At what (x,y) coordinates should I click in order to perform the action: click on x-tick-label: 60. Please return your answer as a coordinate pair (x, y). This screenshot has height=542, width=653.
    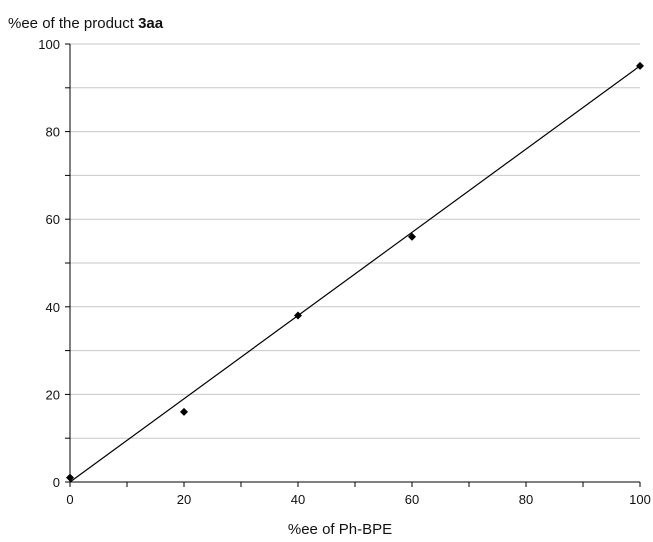
    Looking at the image, I should click on (412, 499).